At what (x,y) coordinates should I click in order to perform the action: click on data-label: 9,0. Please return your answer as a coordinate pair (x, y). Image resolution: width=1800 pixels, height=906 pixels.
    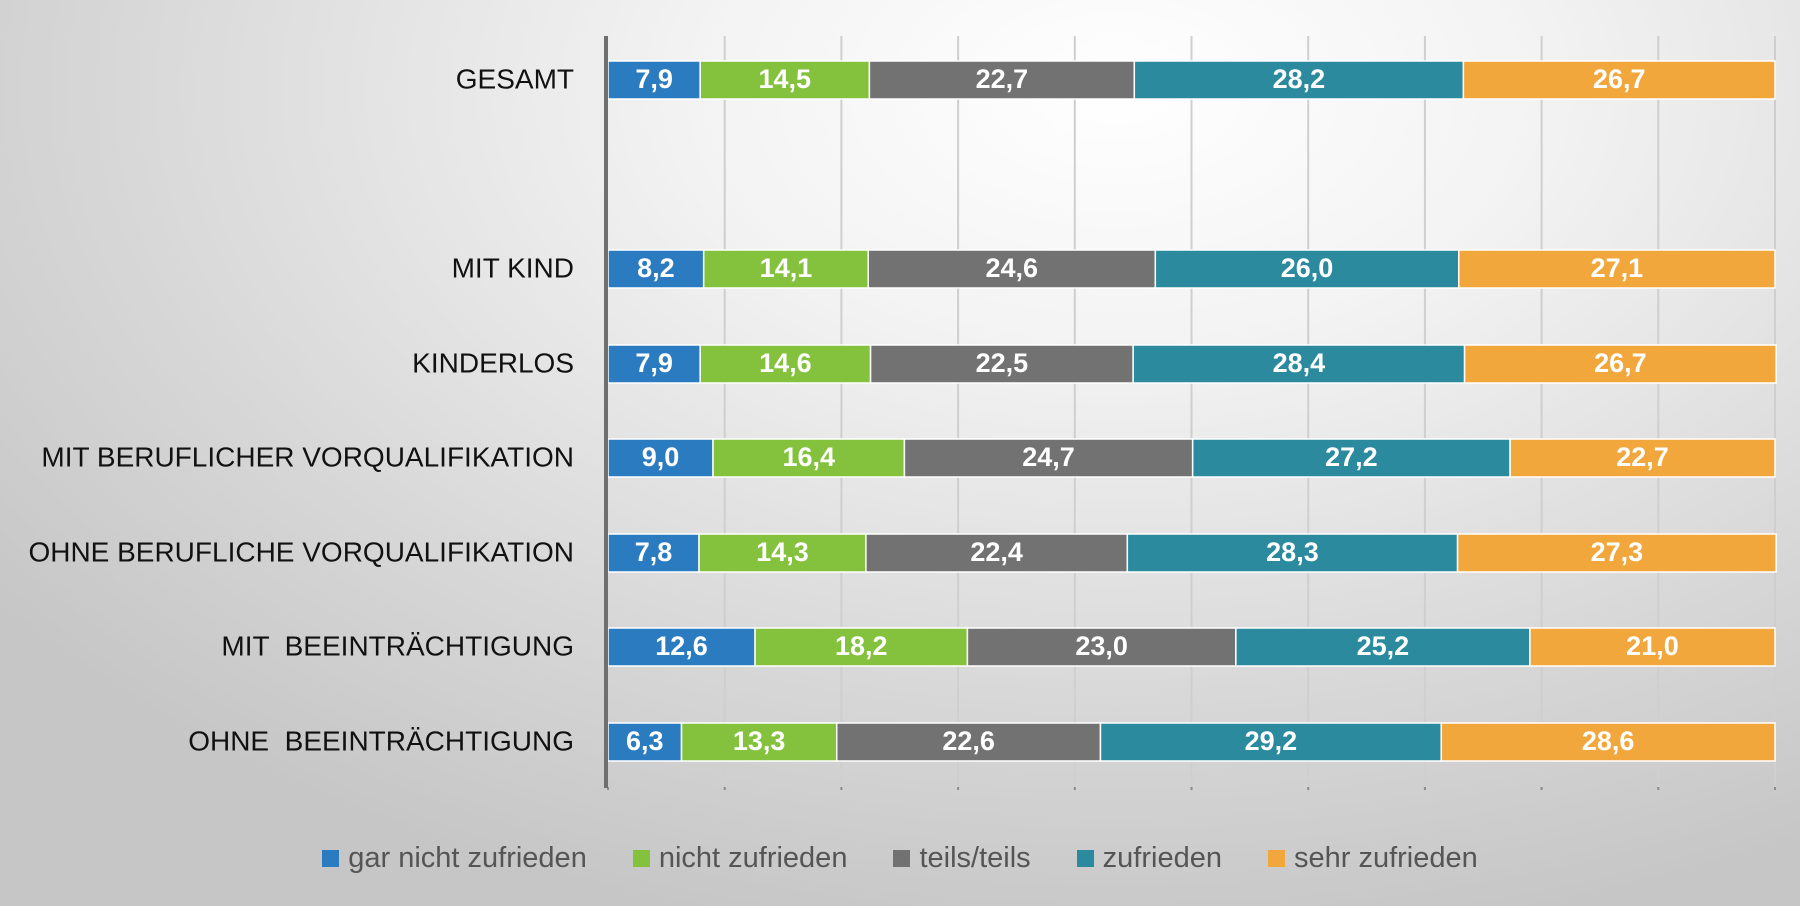
    Looking at the image, I should click on (661, 457).